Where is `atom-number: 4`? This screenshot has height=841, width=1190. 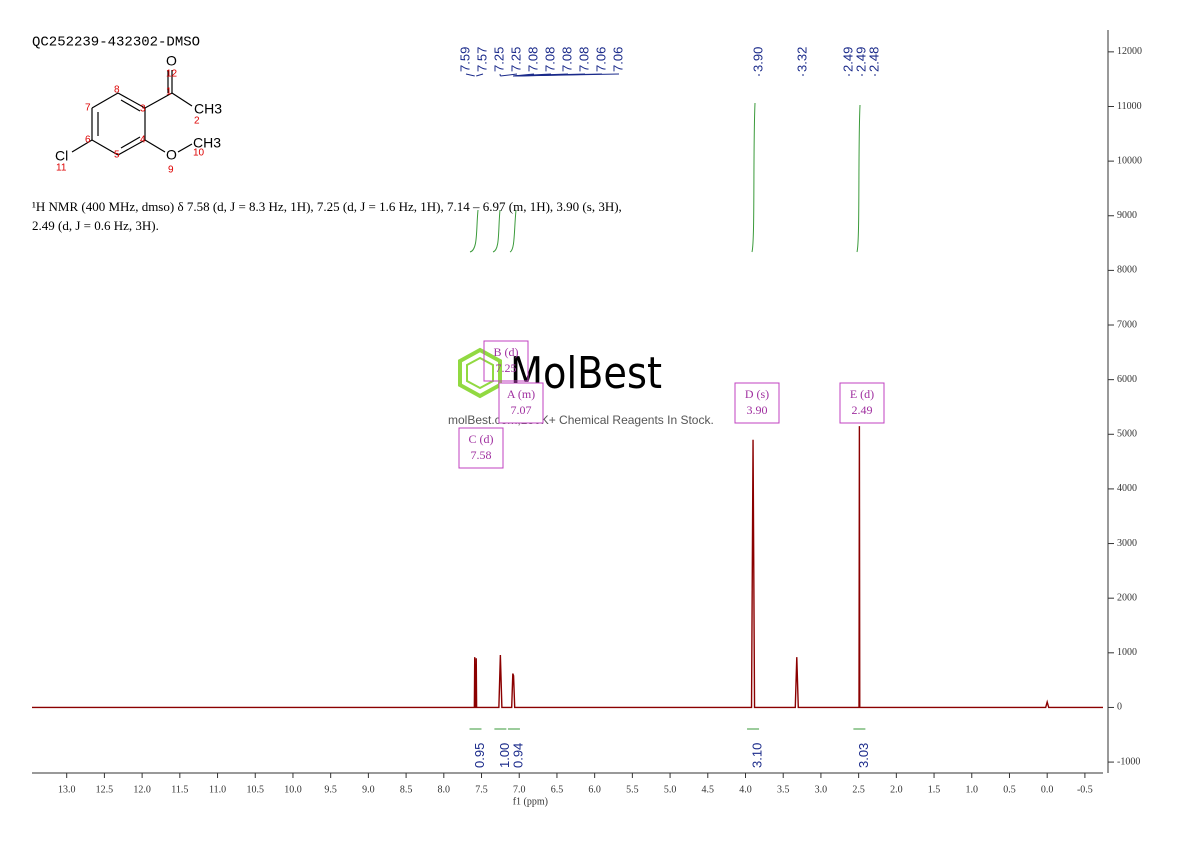
atom-number: 4 is located at coordinates (143, 140).